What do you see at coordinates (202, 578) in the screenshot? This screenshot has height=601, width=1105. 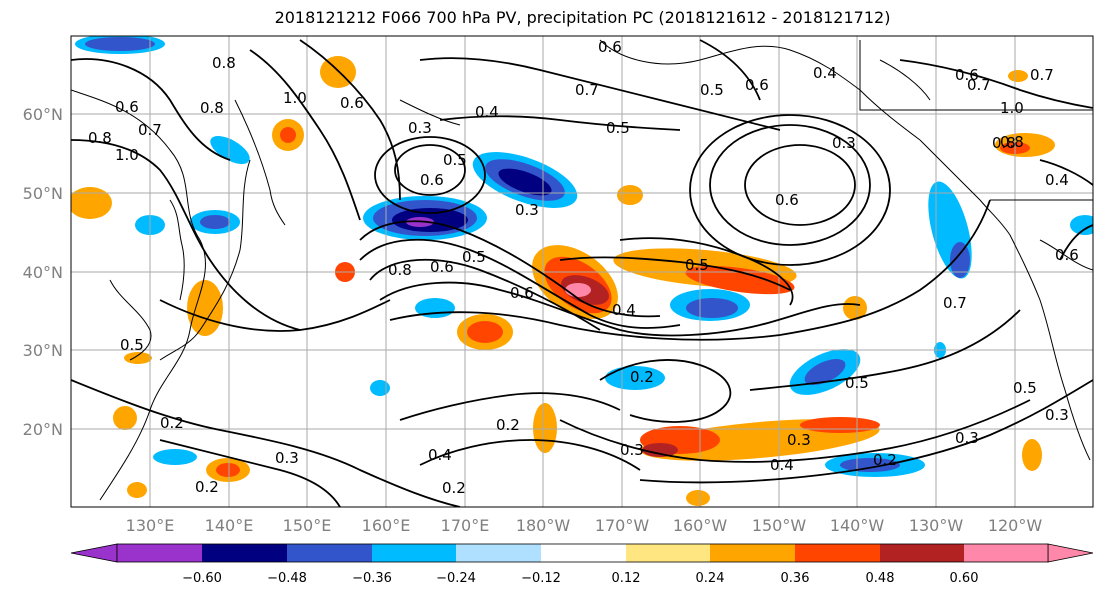 I see `colorbar-tick-label: −0.60` at bounding box center [202, 578].